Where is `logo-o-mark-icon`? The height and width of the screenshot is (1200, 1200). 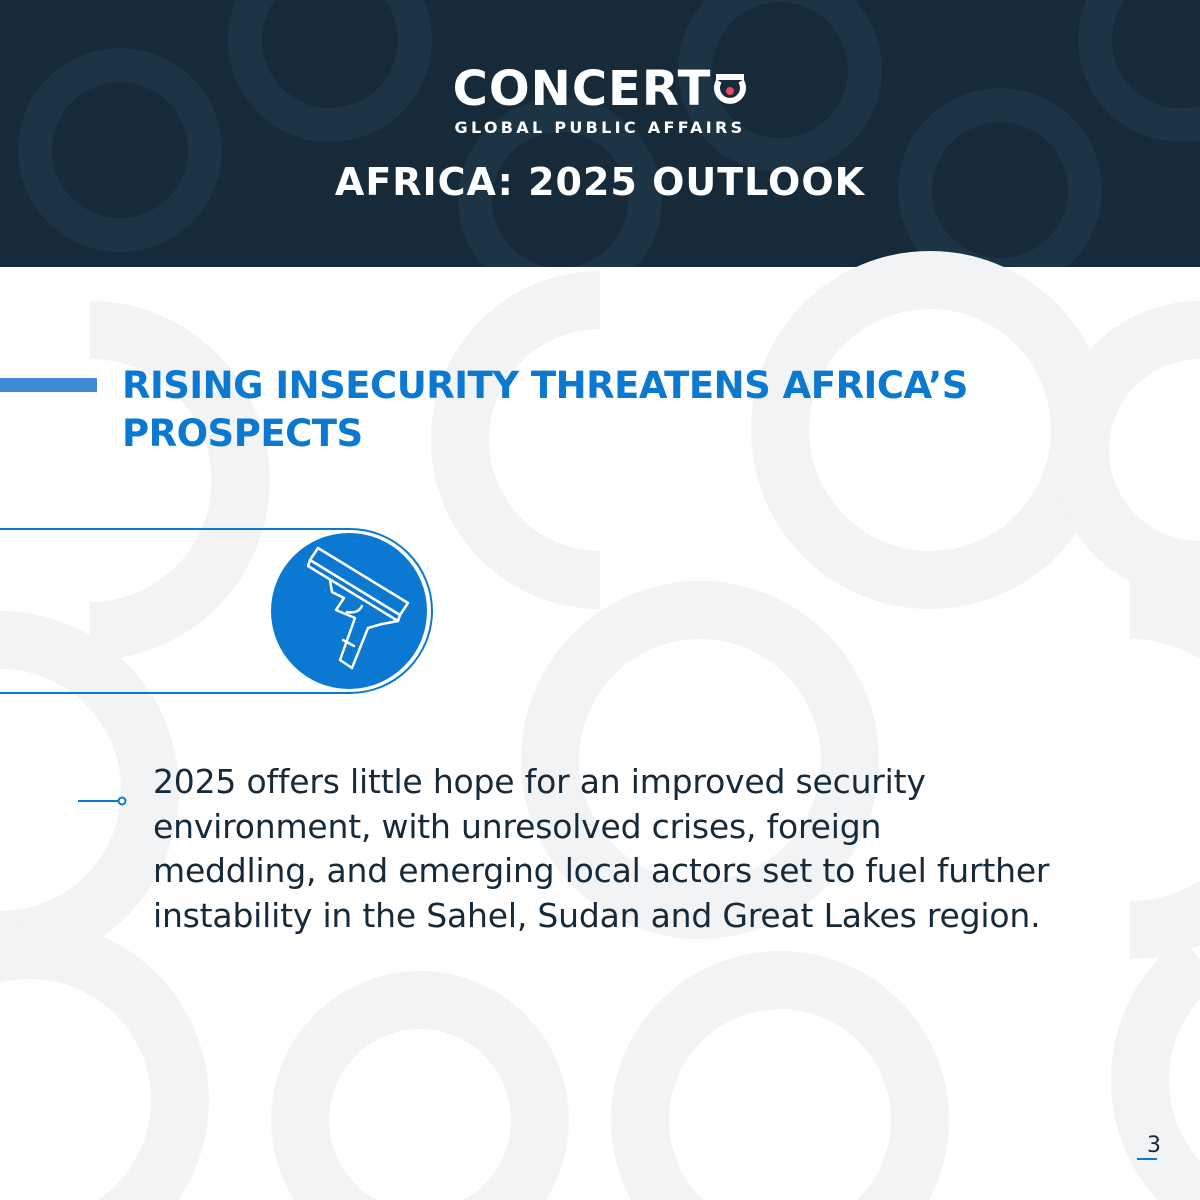 logo-o-mark-icon is located at coordinates (730, 89).